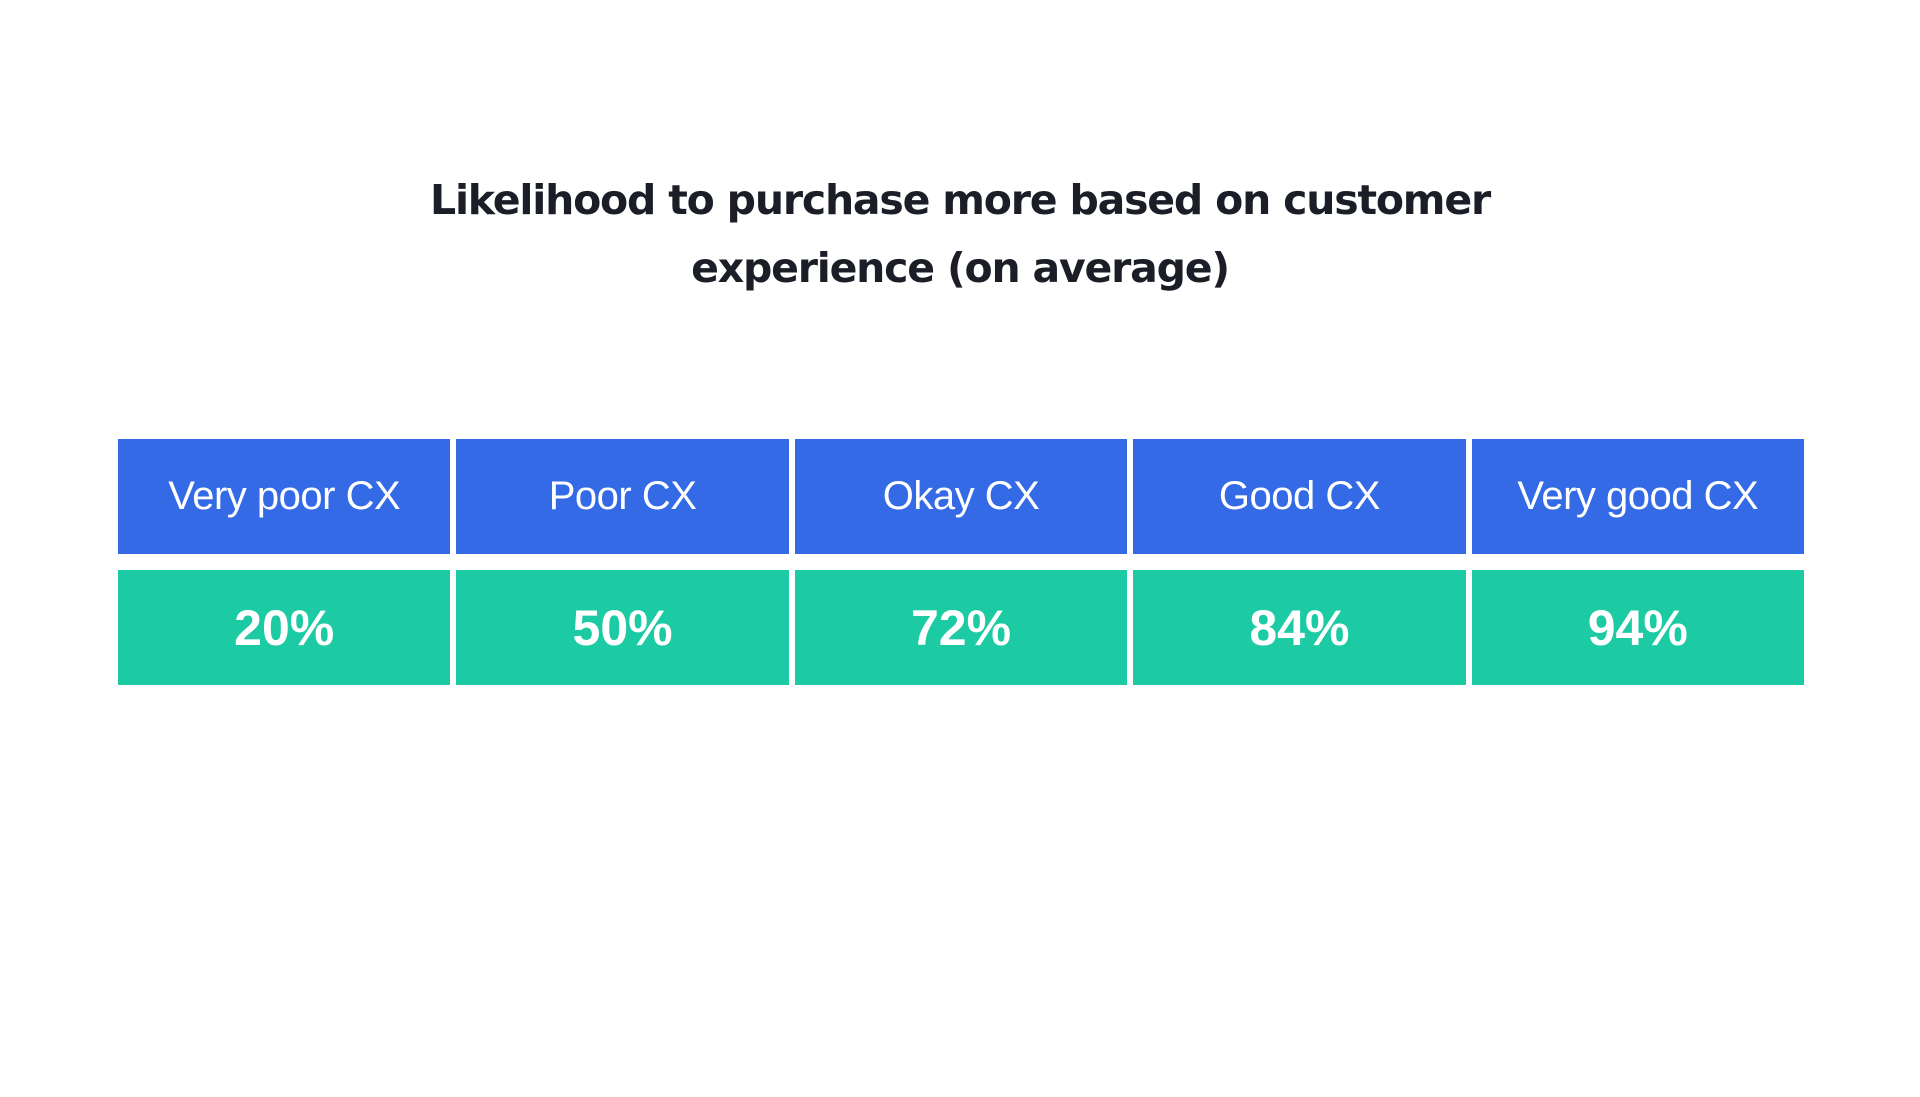  Describe the element at coordinates (961, 627) in the screenshot. I see `value-cell-okay-cx: 72%` at that location.